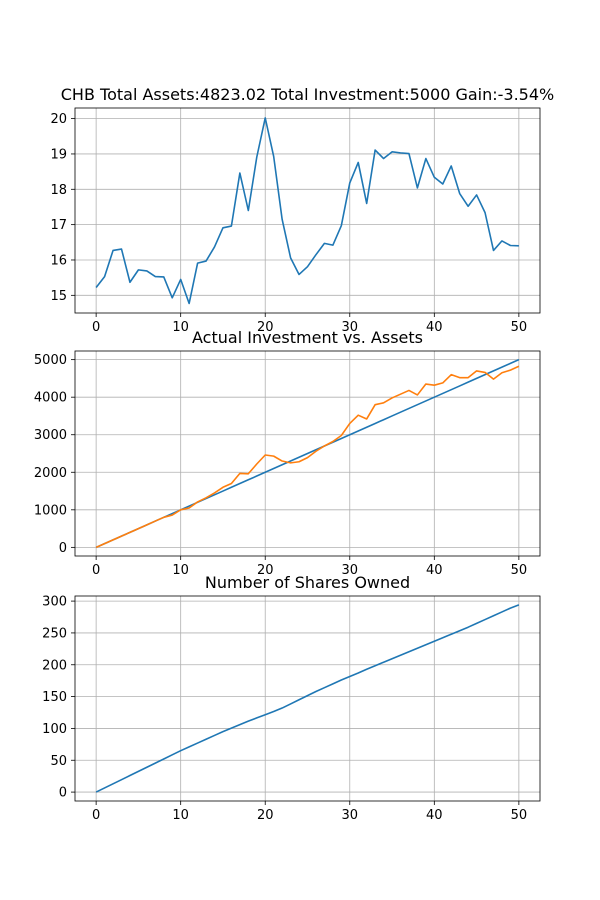 The height and width of the screenshot is (900, 600). What do you see at coordinates (54, 697) in the screenshot?
I see `y-tick-label: 150` at bounding box center [54, 697].